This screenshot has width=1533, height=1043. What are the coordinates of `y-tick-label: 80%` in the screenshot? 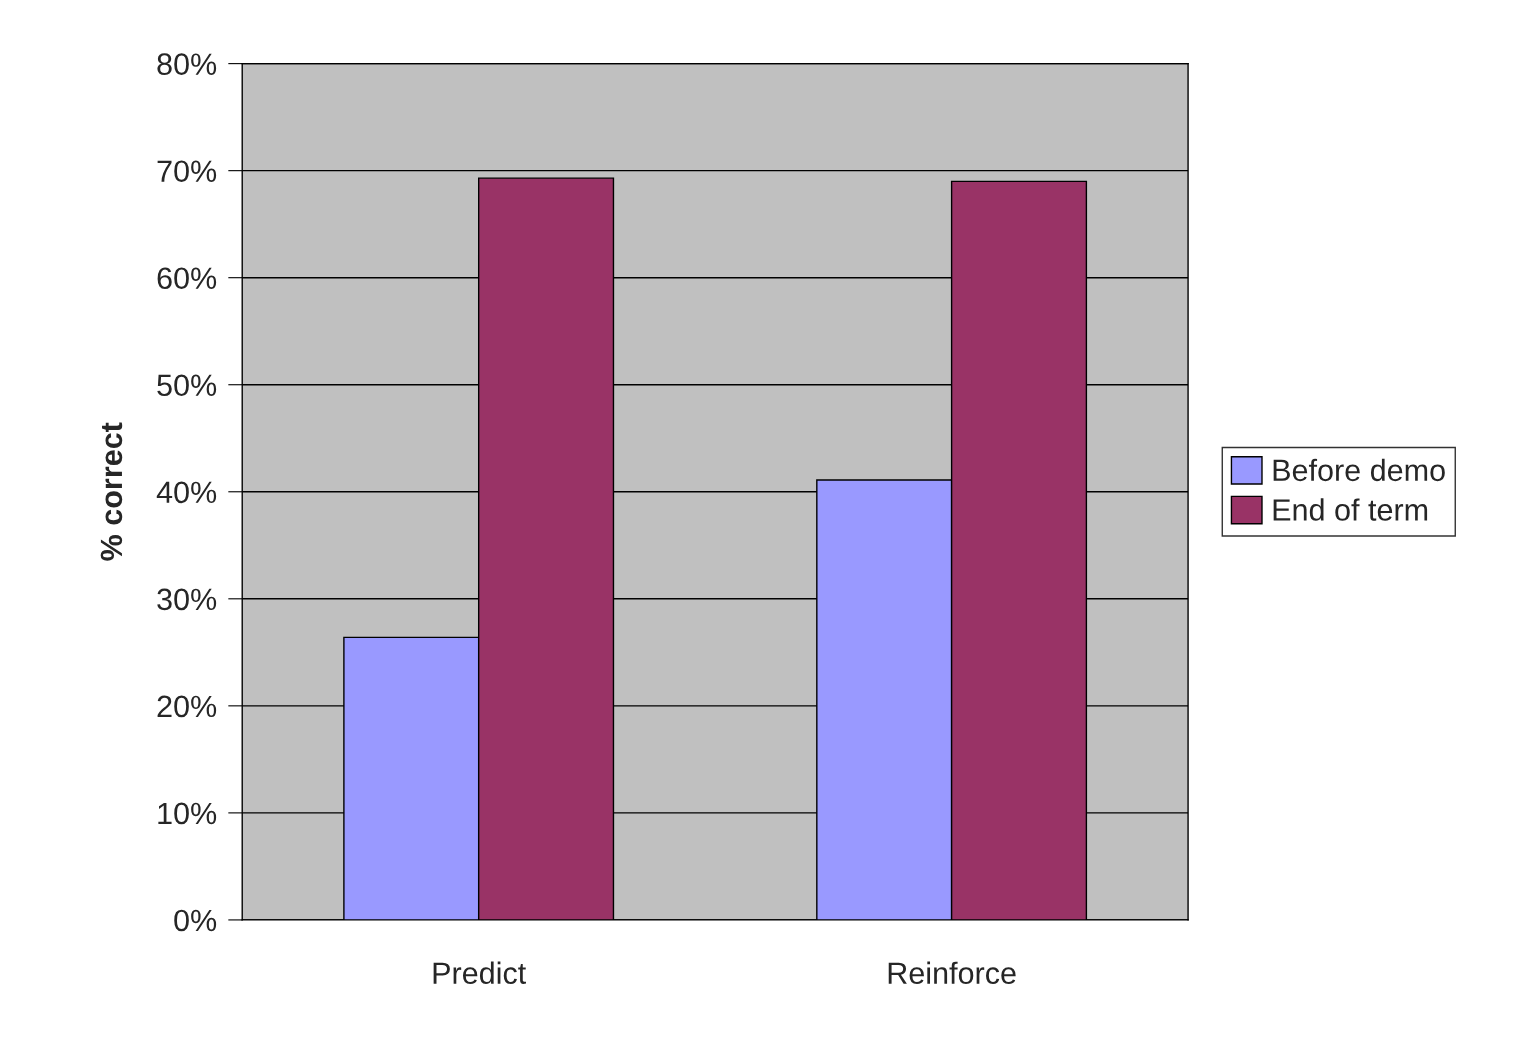 It's located at (187, 64).